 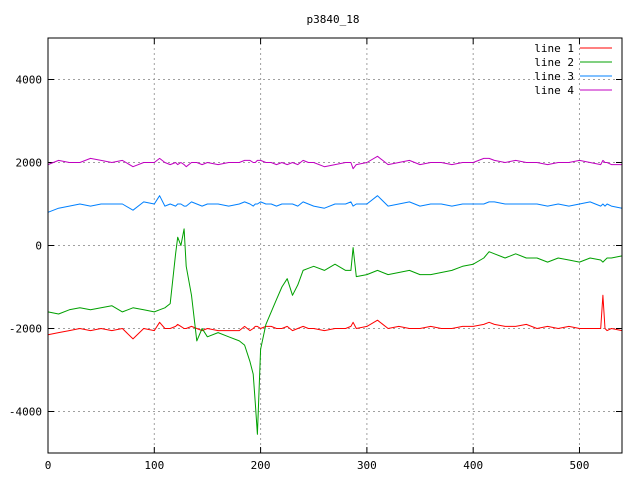 What do you see at coordinates (154, 465) in the screenshot?
I see `x-tick-label: 100` at bounding box center [154, 465].